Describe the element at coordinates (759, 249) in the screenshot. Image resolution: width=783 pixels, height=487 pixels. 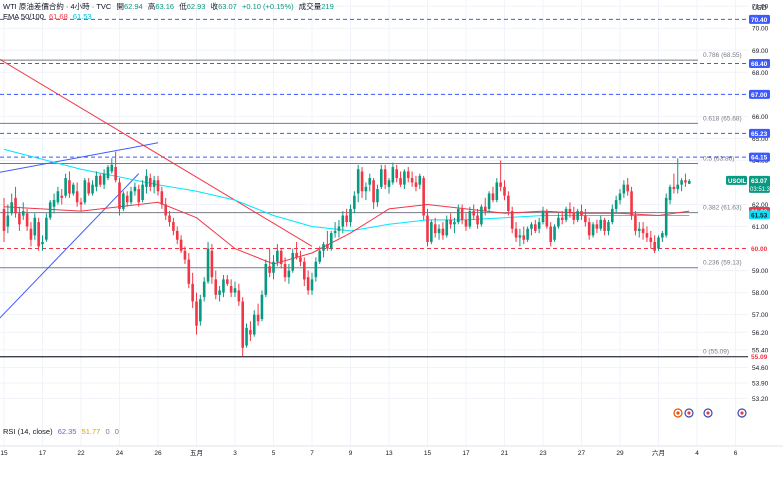
I see `support-tag: 60.00` at that location.